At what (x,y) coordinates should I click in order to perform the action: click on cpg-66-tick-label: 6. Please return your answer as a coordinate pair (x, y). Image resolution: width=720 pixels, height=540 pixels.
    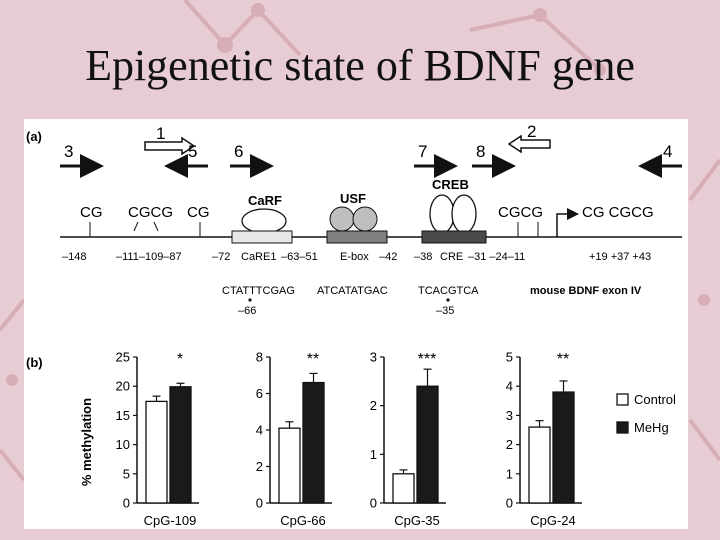
    Looking at the image, I should click on (259, 393).